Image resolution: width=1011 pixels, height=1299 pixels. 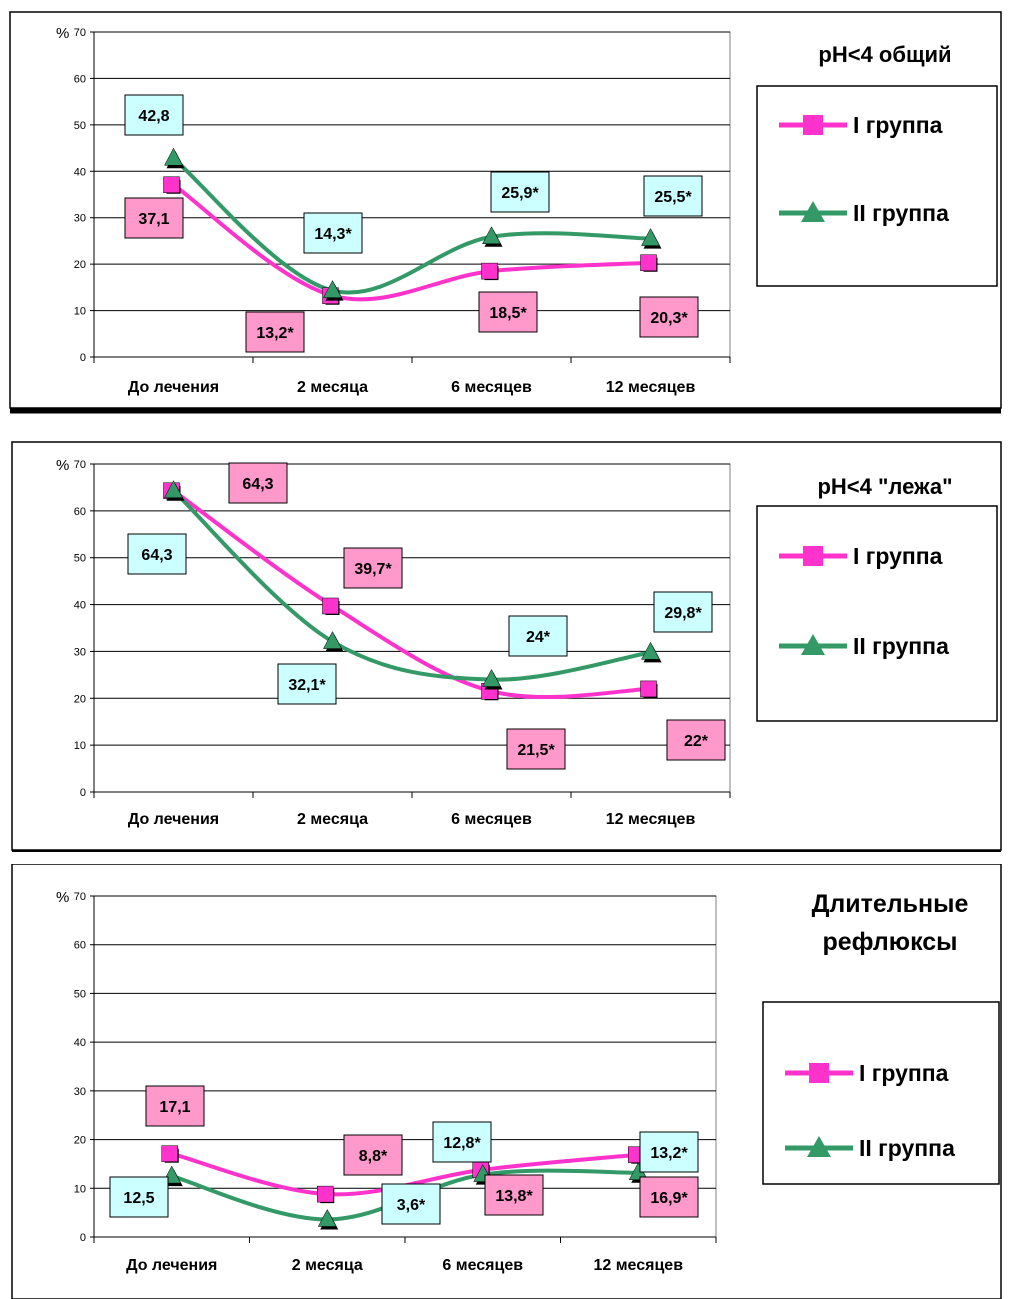 I want to click on chart-title: рН<4 "лежа", so click(x=884, y=486).